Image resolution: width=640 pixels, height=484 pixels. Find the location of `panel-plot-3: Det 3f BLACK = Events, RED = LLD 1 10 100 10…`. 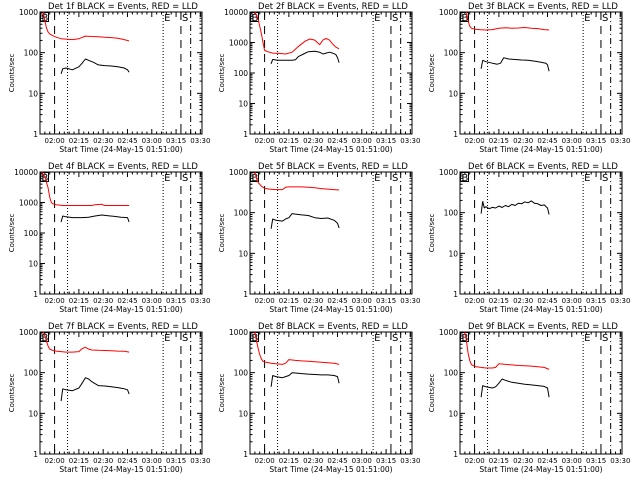

panel-plot-3: Det 3f BLACK = Events, RED = LLD 1 10 100 10… is located at coordinates (529, 78).